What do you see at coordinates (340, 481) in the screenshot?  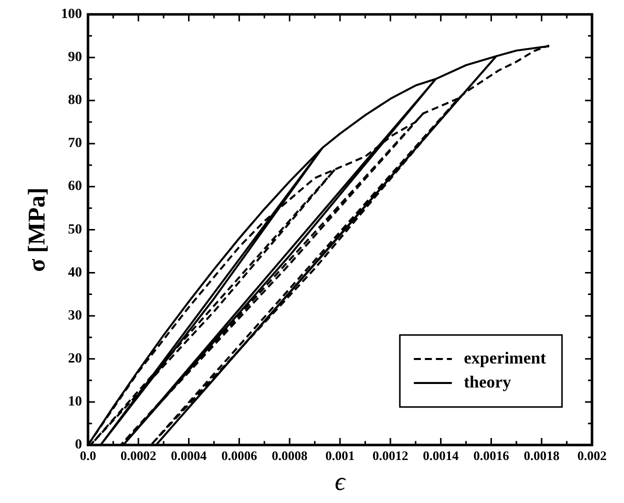 I see `x-axis-title: ϵ` at bounding box center [340, 481].